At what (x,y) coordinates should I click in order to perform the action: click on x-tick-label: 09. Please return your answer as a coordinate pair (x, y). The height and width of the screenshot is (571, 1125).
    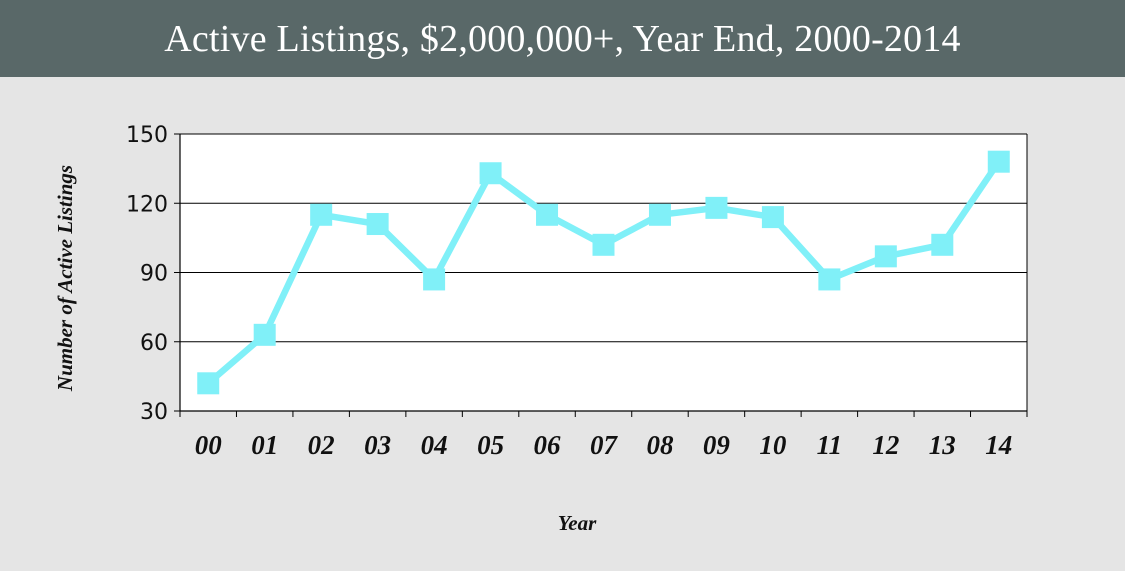
    Looking at the image, I should click on (717, 445).